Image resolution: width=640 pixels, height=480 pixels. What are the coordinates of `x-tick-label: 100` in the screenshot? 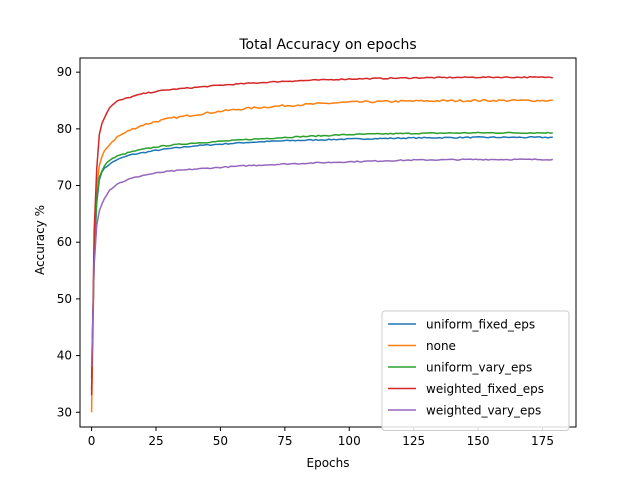 It's located at (349, 441).